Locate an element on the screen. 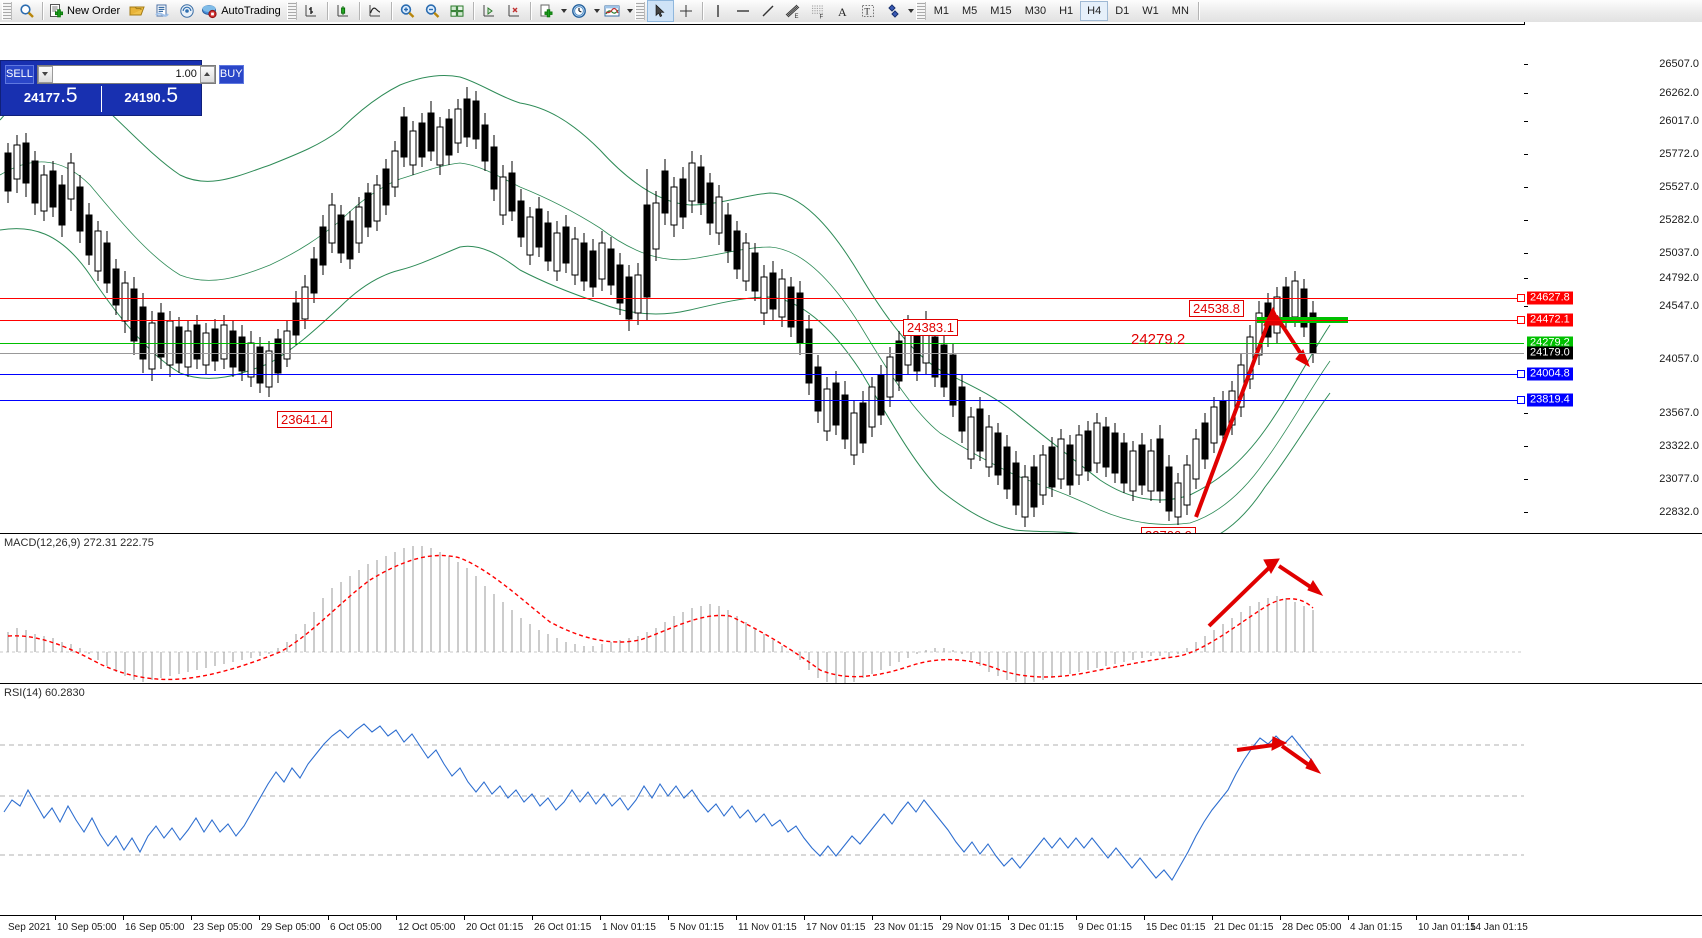 This screenshot has height=938, width=1702. date-label: 23 Sep 05:00 is located at coordinates (223, 927).